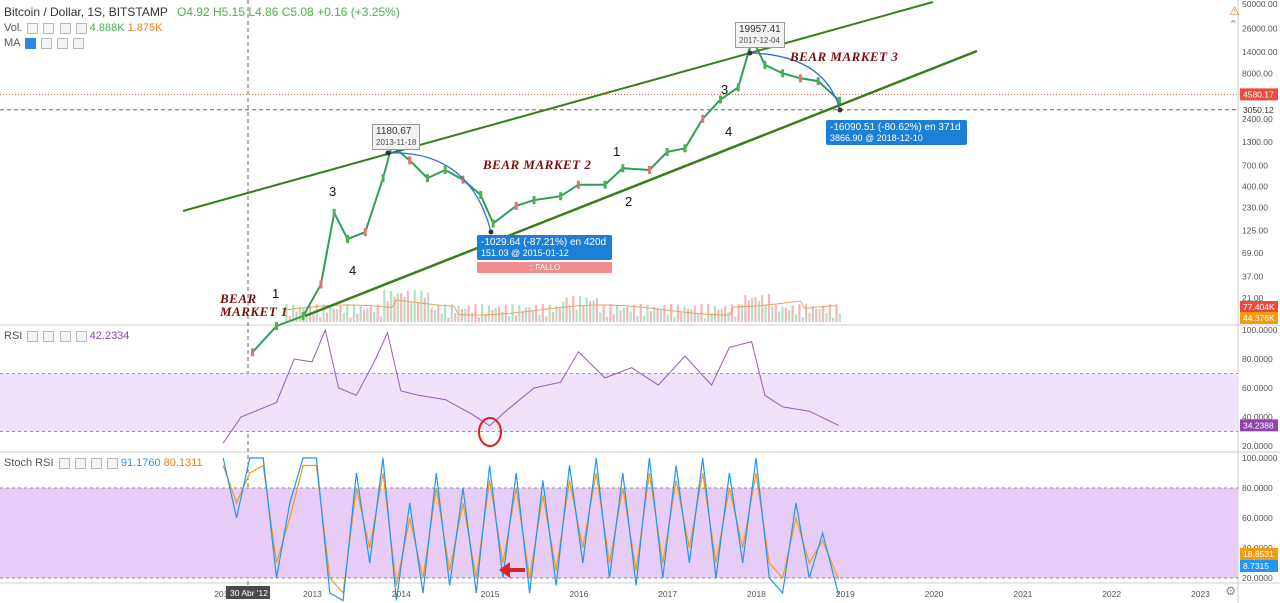  I want to click on fallo-label: :: FALLO, so click(544, 267).